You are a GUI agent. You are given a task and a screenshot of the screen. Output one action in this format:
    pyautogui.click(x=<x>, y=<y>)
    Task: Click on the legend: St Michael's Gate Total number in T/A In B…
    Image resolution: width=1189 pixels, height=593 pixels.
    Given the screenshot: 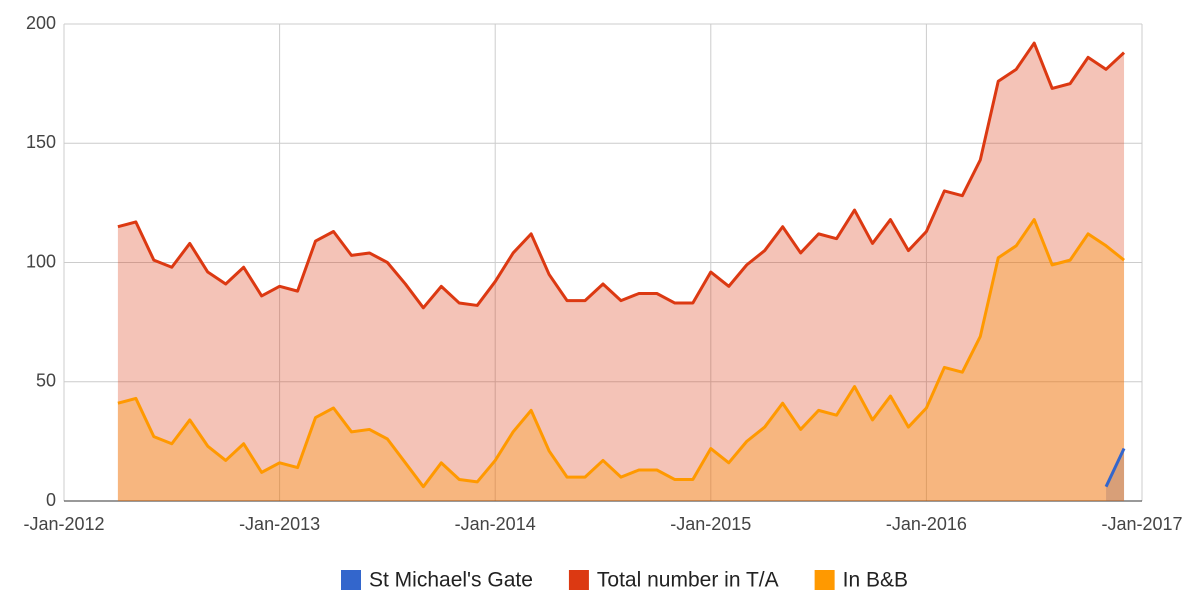 What is the action you would take?
    pyautogui.click(x=624, y=580)
    